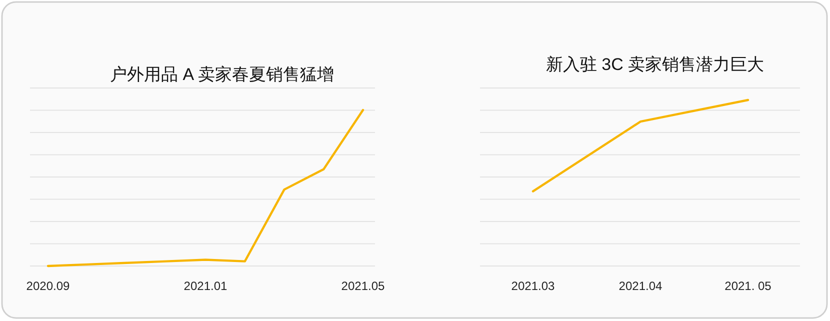  I want to click on x-tick-label: 2021.05, so click(363, 286).